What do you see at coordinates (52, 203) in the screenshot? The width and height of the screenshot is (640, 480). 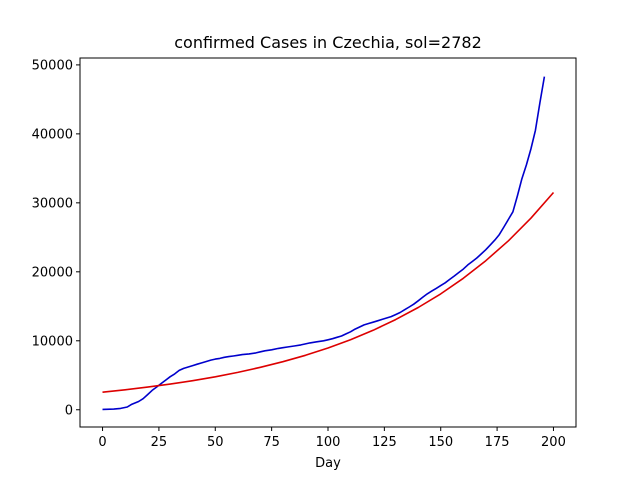 I see `y-tick-label: 30000` at bounding box center [52, 203].